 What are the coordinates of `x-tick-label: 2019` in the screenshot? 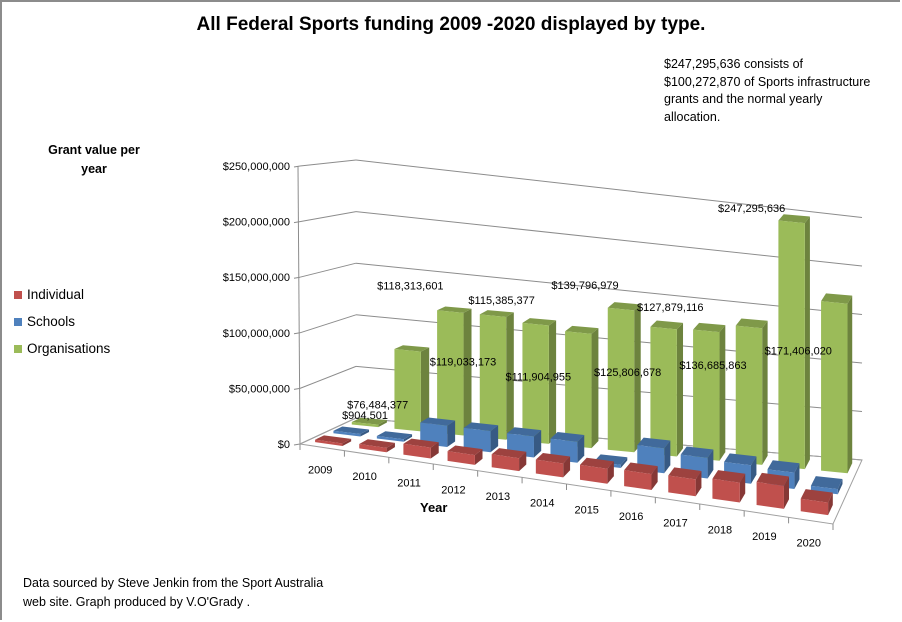 It's located at (764, 537).